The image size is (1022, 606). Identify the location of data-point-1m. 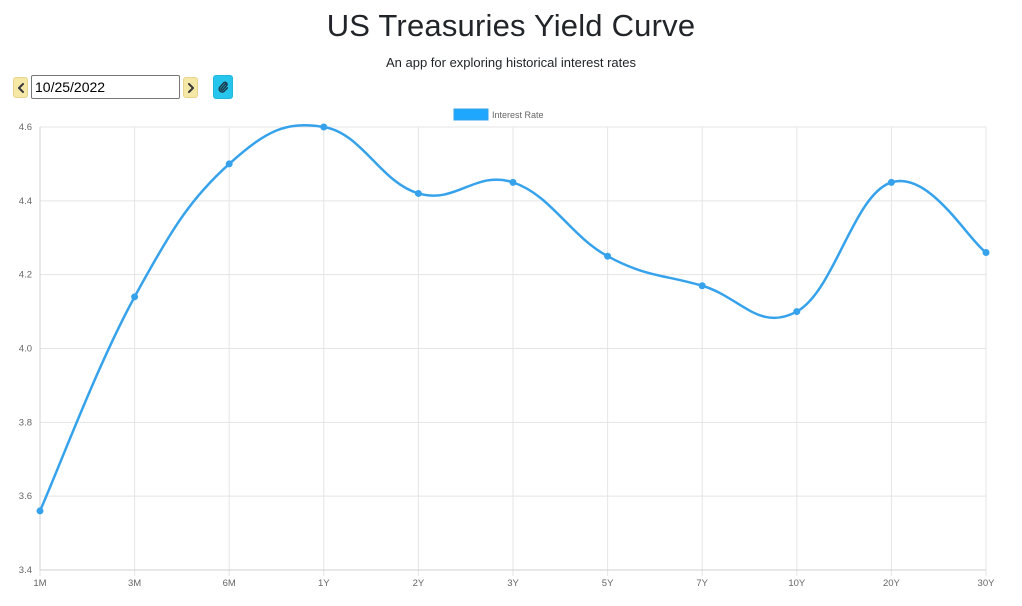
(40, 511).